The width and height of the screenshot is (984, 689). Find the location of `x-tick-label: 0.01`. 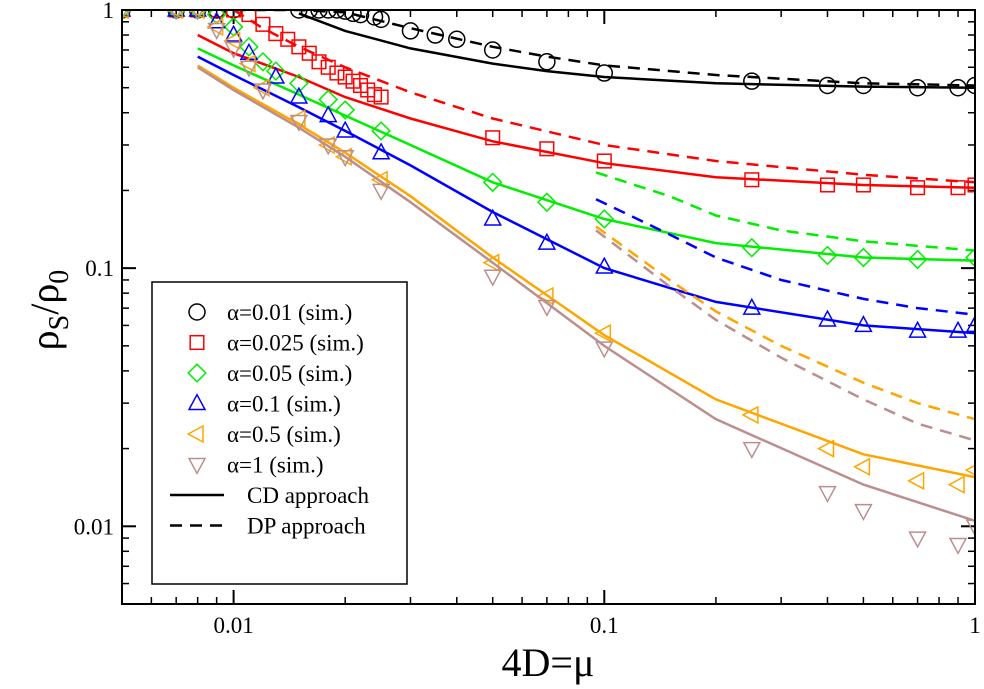

x-tick-label: 0.01 is located at coordinates (233, 625).